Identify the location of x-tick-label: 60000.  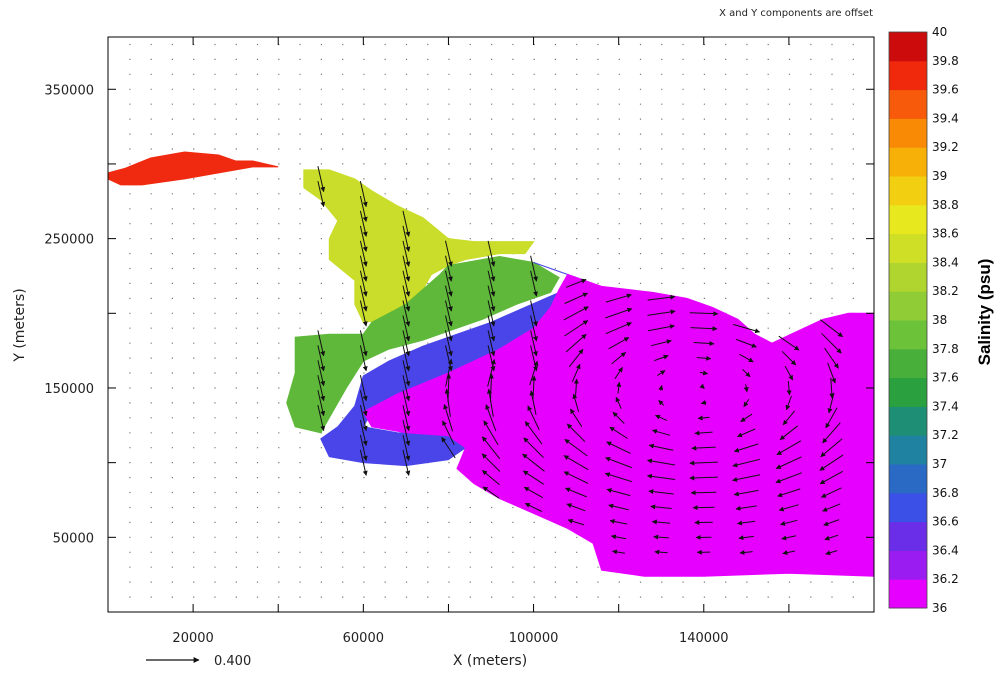
(363, 638).